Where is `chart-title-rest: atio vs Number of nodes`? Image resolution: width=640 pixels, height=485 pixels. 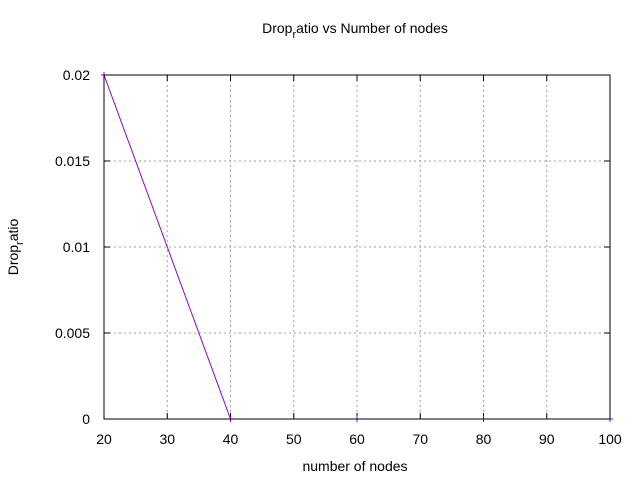
chart-title-rest: atio vs Number of nodes is located at coordinates (372, 28).